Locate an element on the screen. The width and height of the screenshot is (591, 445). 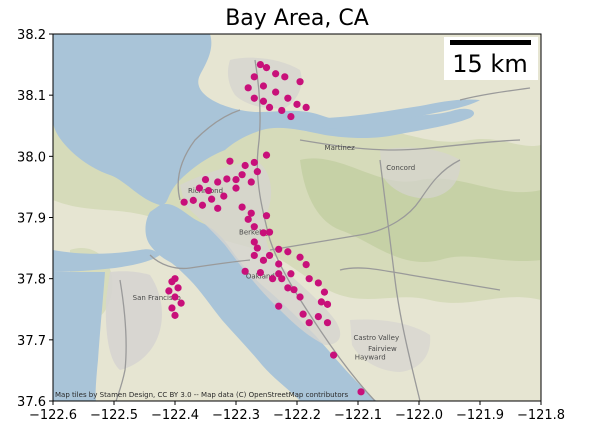
place-label: Martinez is located at coordinates (340, 148).